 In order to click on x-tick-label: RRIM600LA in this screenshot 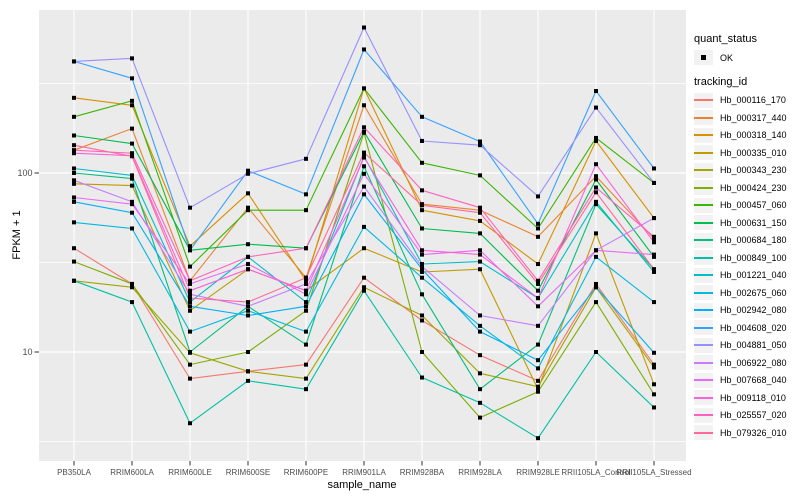, I will do `click(132, 472)`.